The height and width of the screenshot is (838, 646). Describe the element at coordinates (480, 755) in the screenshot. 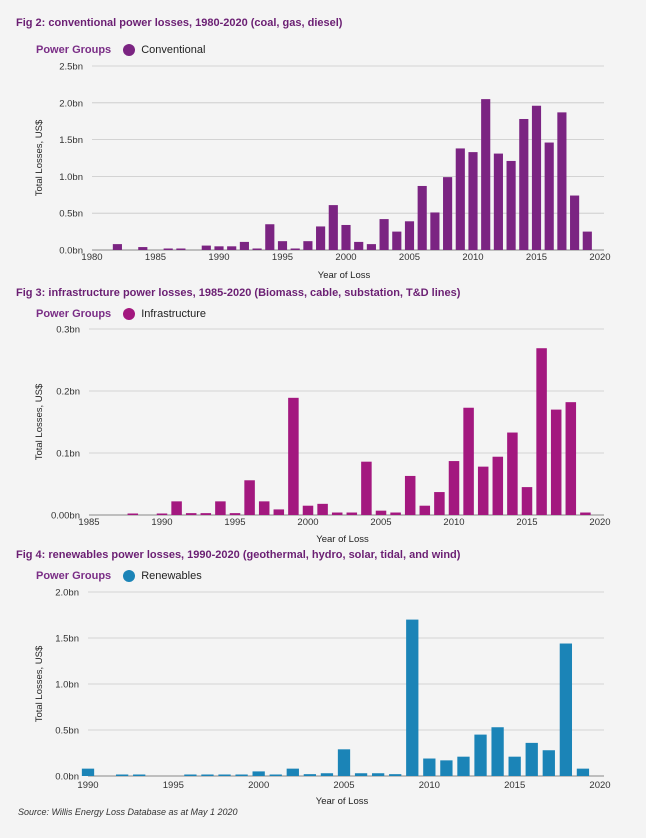

I see `fig4-bar-2013` at that location.